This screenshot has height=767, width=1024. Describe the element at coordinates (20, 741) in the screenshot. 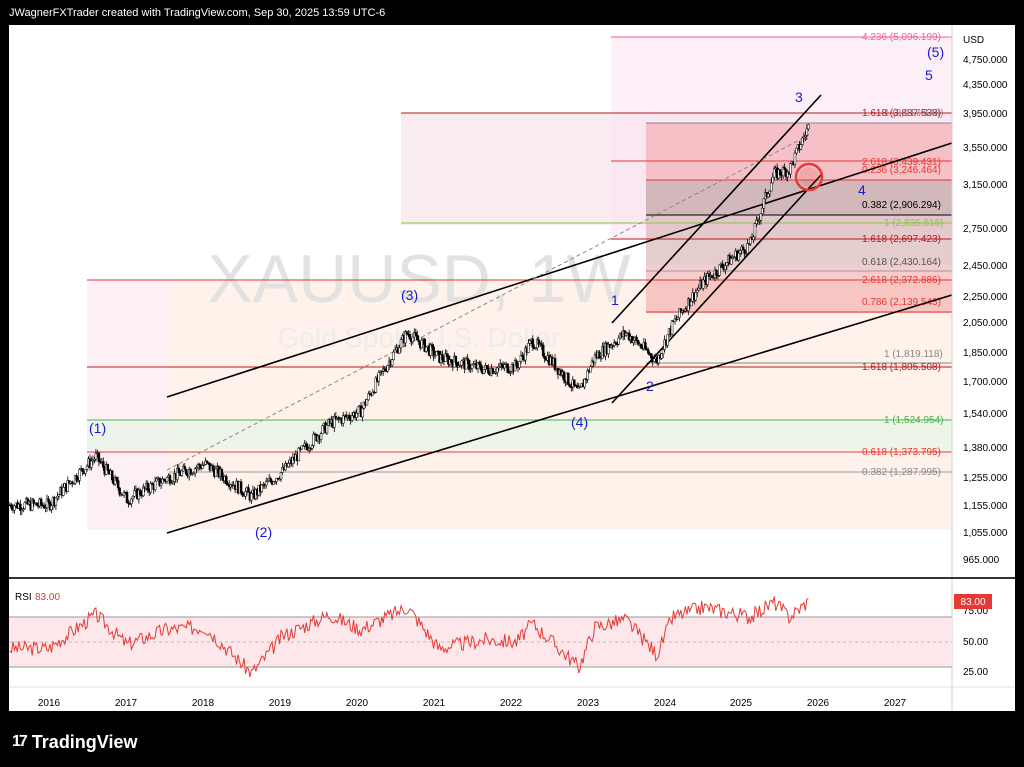

I see `tradingview-logo-icon: 17` at that location.